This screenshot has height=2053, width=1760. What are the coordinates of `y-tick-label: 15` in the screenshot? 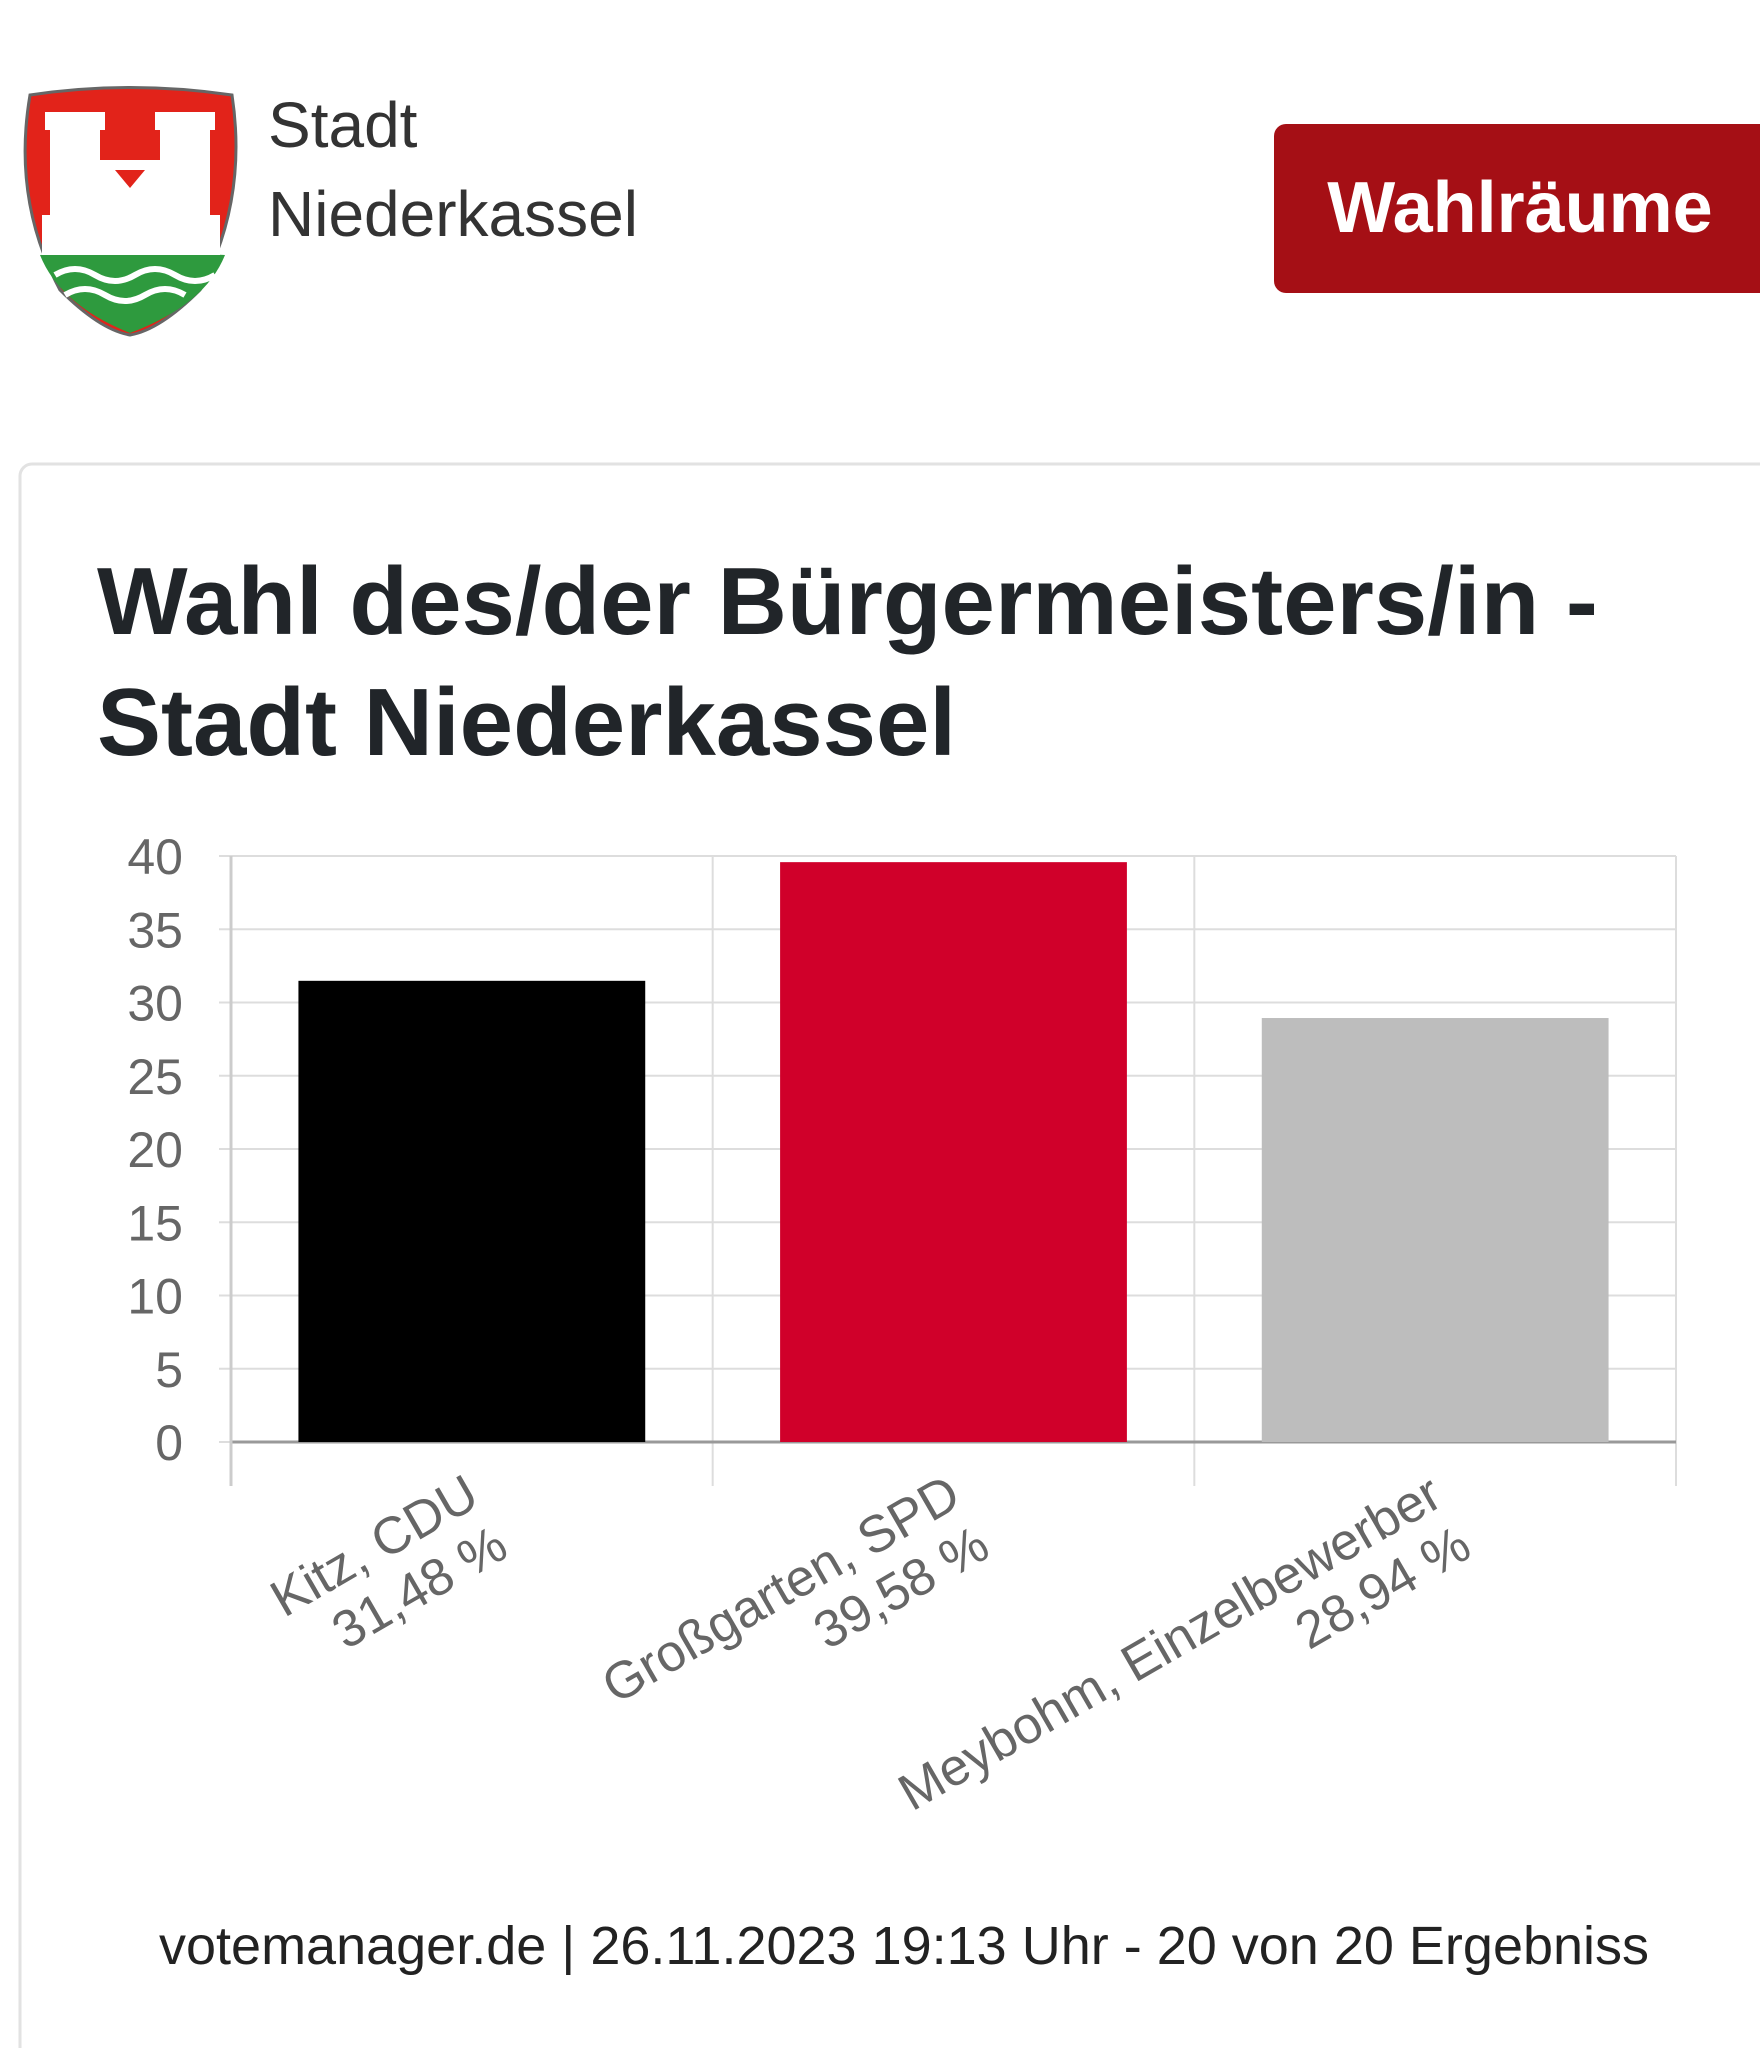 It's located at (155, 1223).